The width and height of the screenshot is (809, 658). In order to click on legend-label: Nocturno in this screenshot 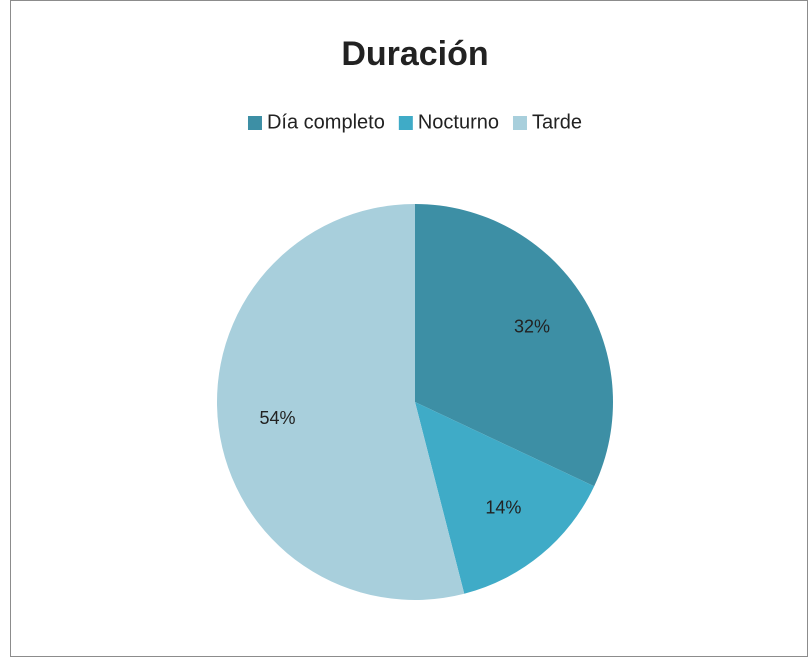, I will do `click(458, 122)`.